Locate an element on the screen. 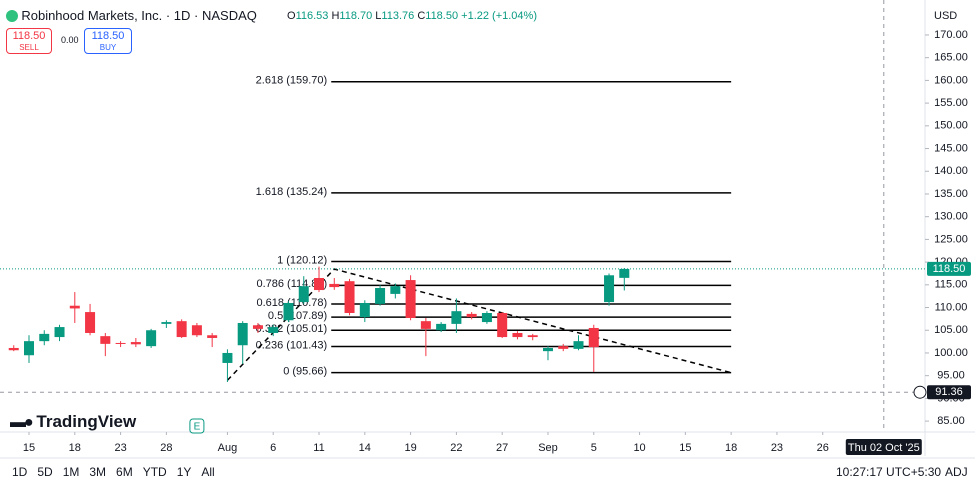 This screenshot has height=488, width=975. tv-icon: ▬● is located at coordinates (22, 422).